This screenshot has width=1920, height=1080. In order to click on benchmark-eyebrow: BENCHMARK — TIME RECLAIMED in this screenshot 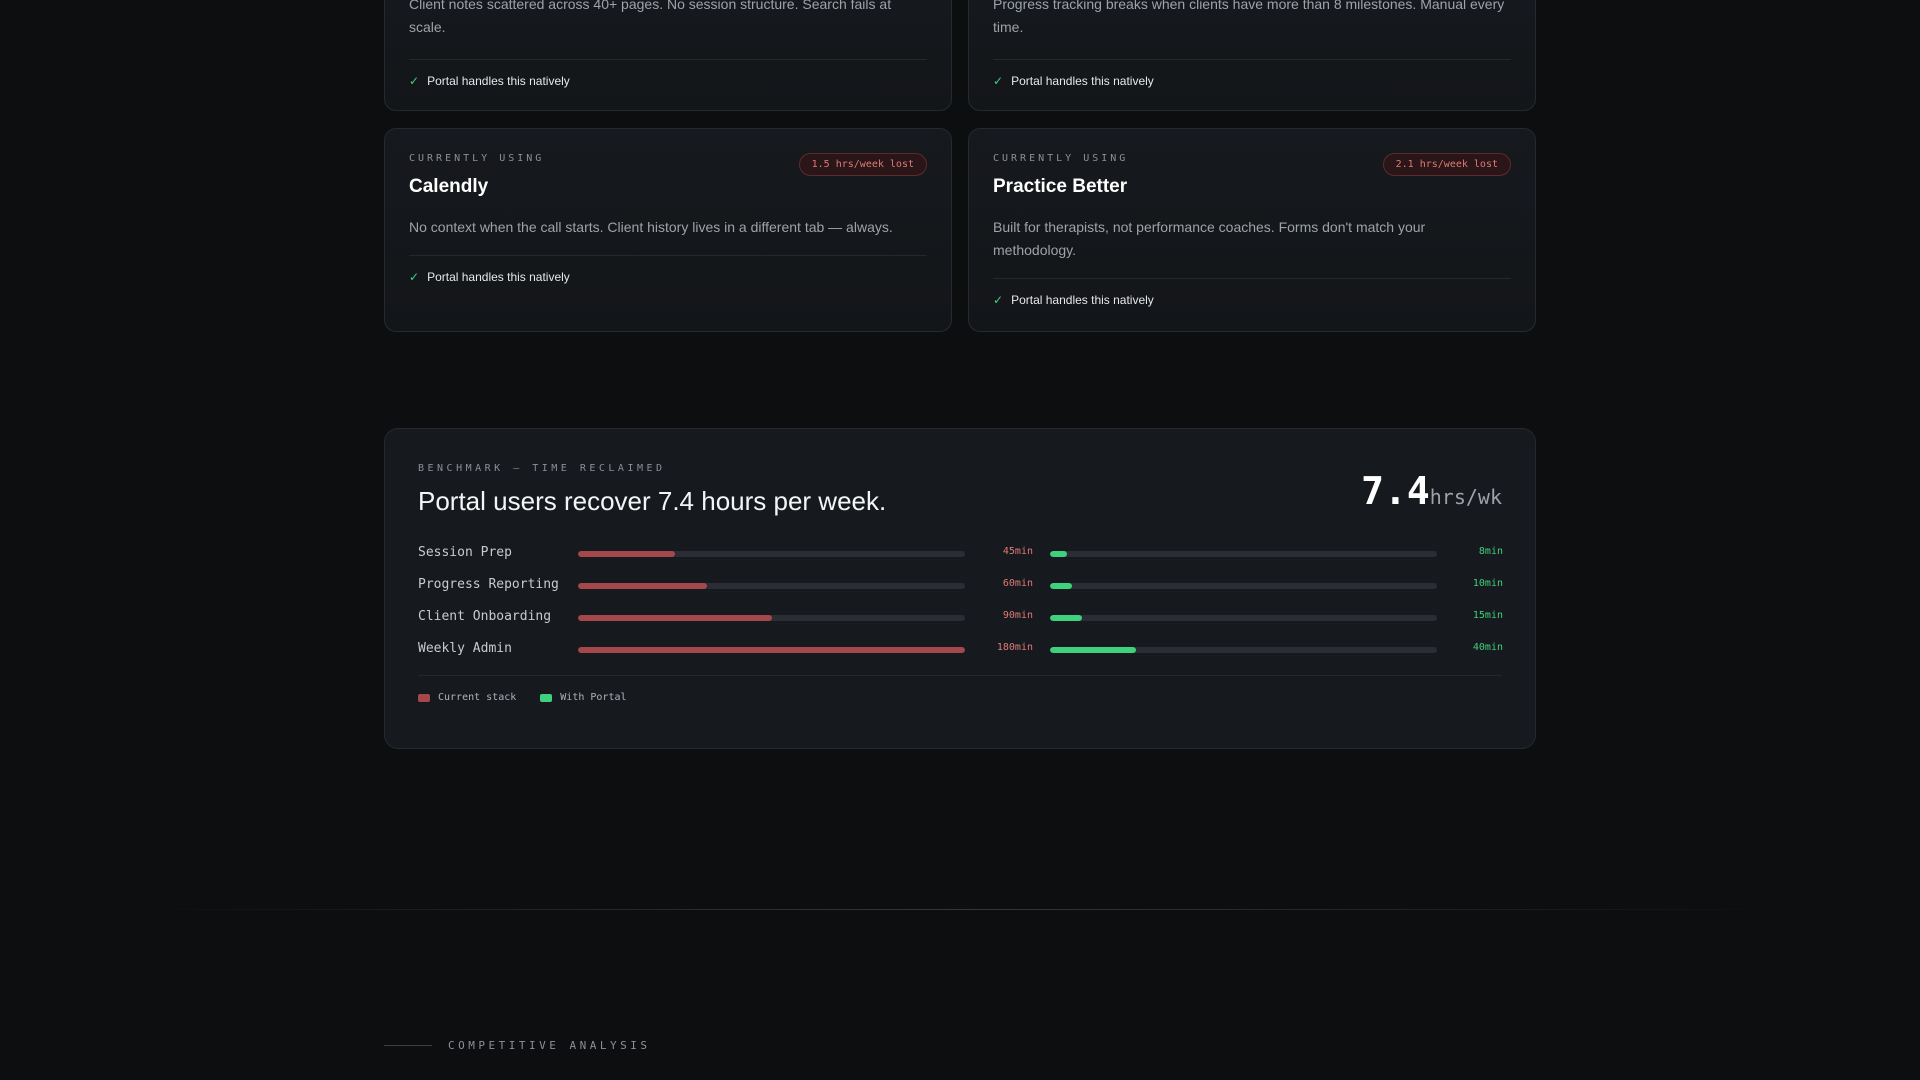, I will do `click(542, 468)`.